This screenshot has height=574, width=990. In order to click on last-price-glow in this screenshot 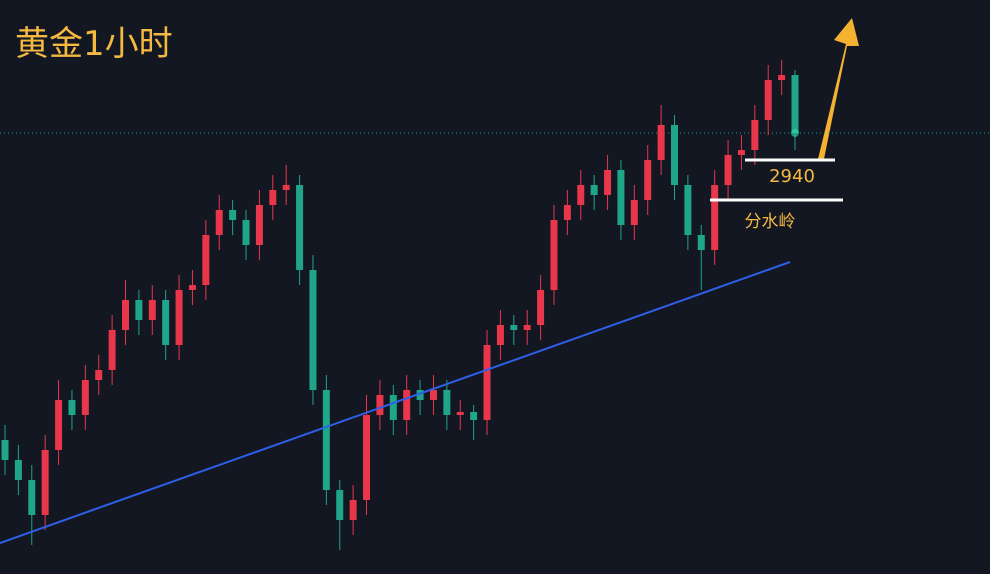, I will do `click(795, 133)`.